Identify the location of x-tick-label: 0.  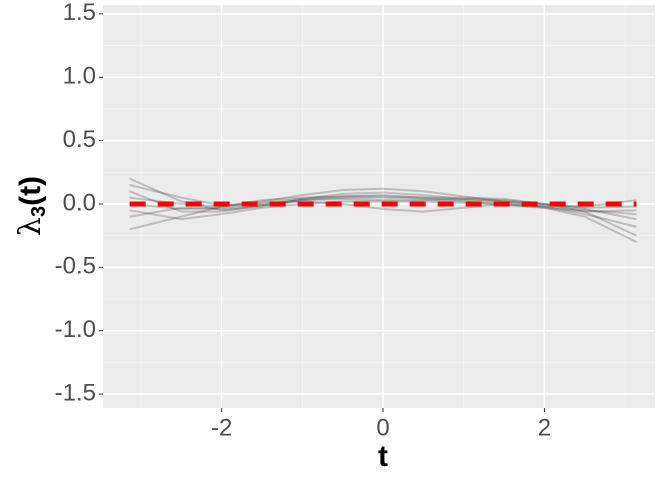
(382, 427).